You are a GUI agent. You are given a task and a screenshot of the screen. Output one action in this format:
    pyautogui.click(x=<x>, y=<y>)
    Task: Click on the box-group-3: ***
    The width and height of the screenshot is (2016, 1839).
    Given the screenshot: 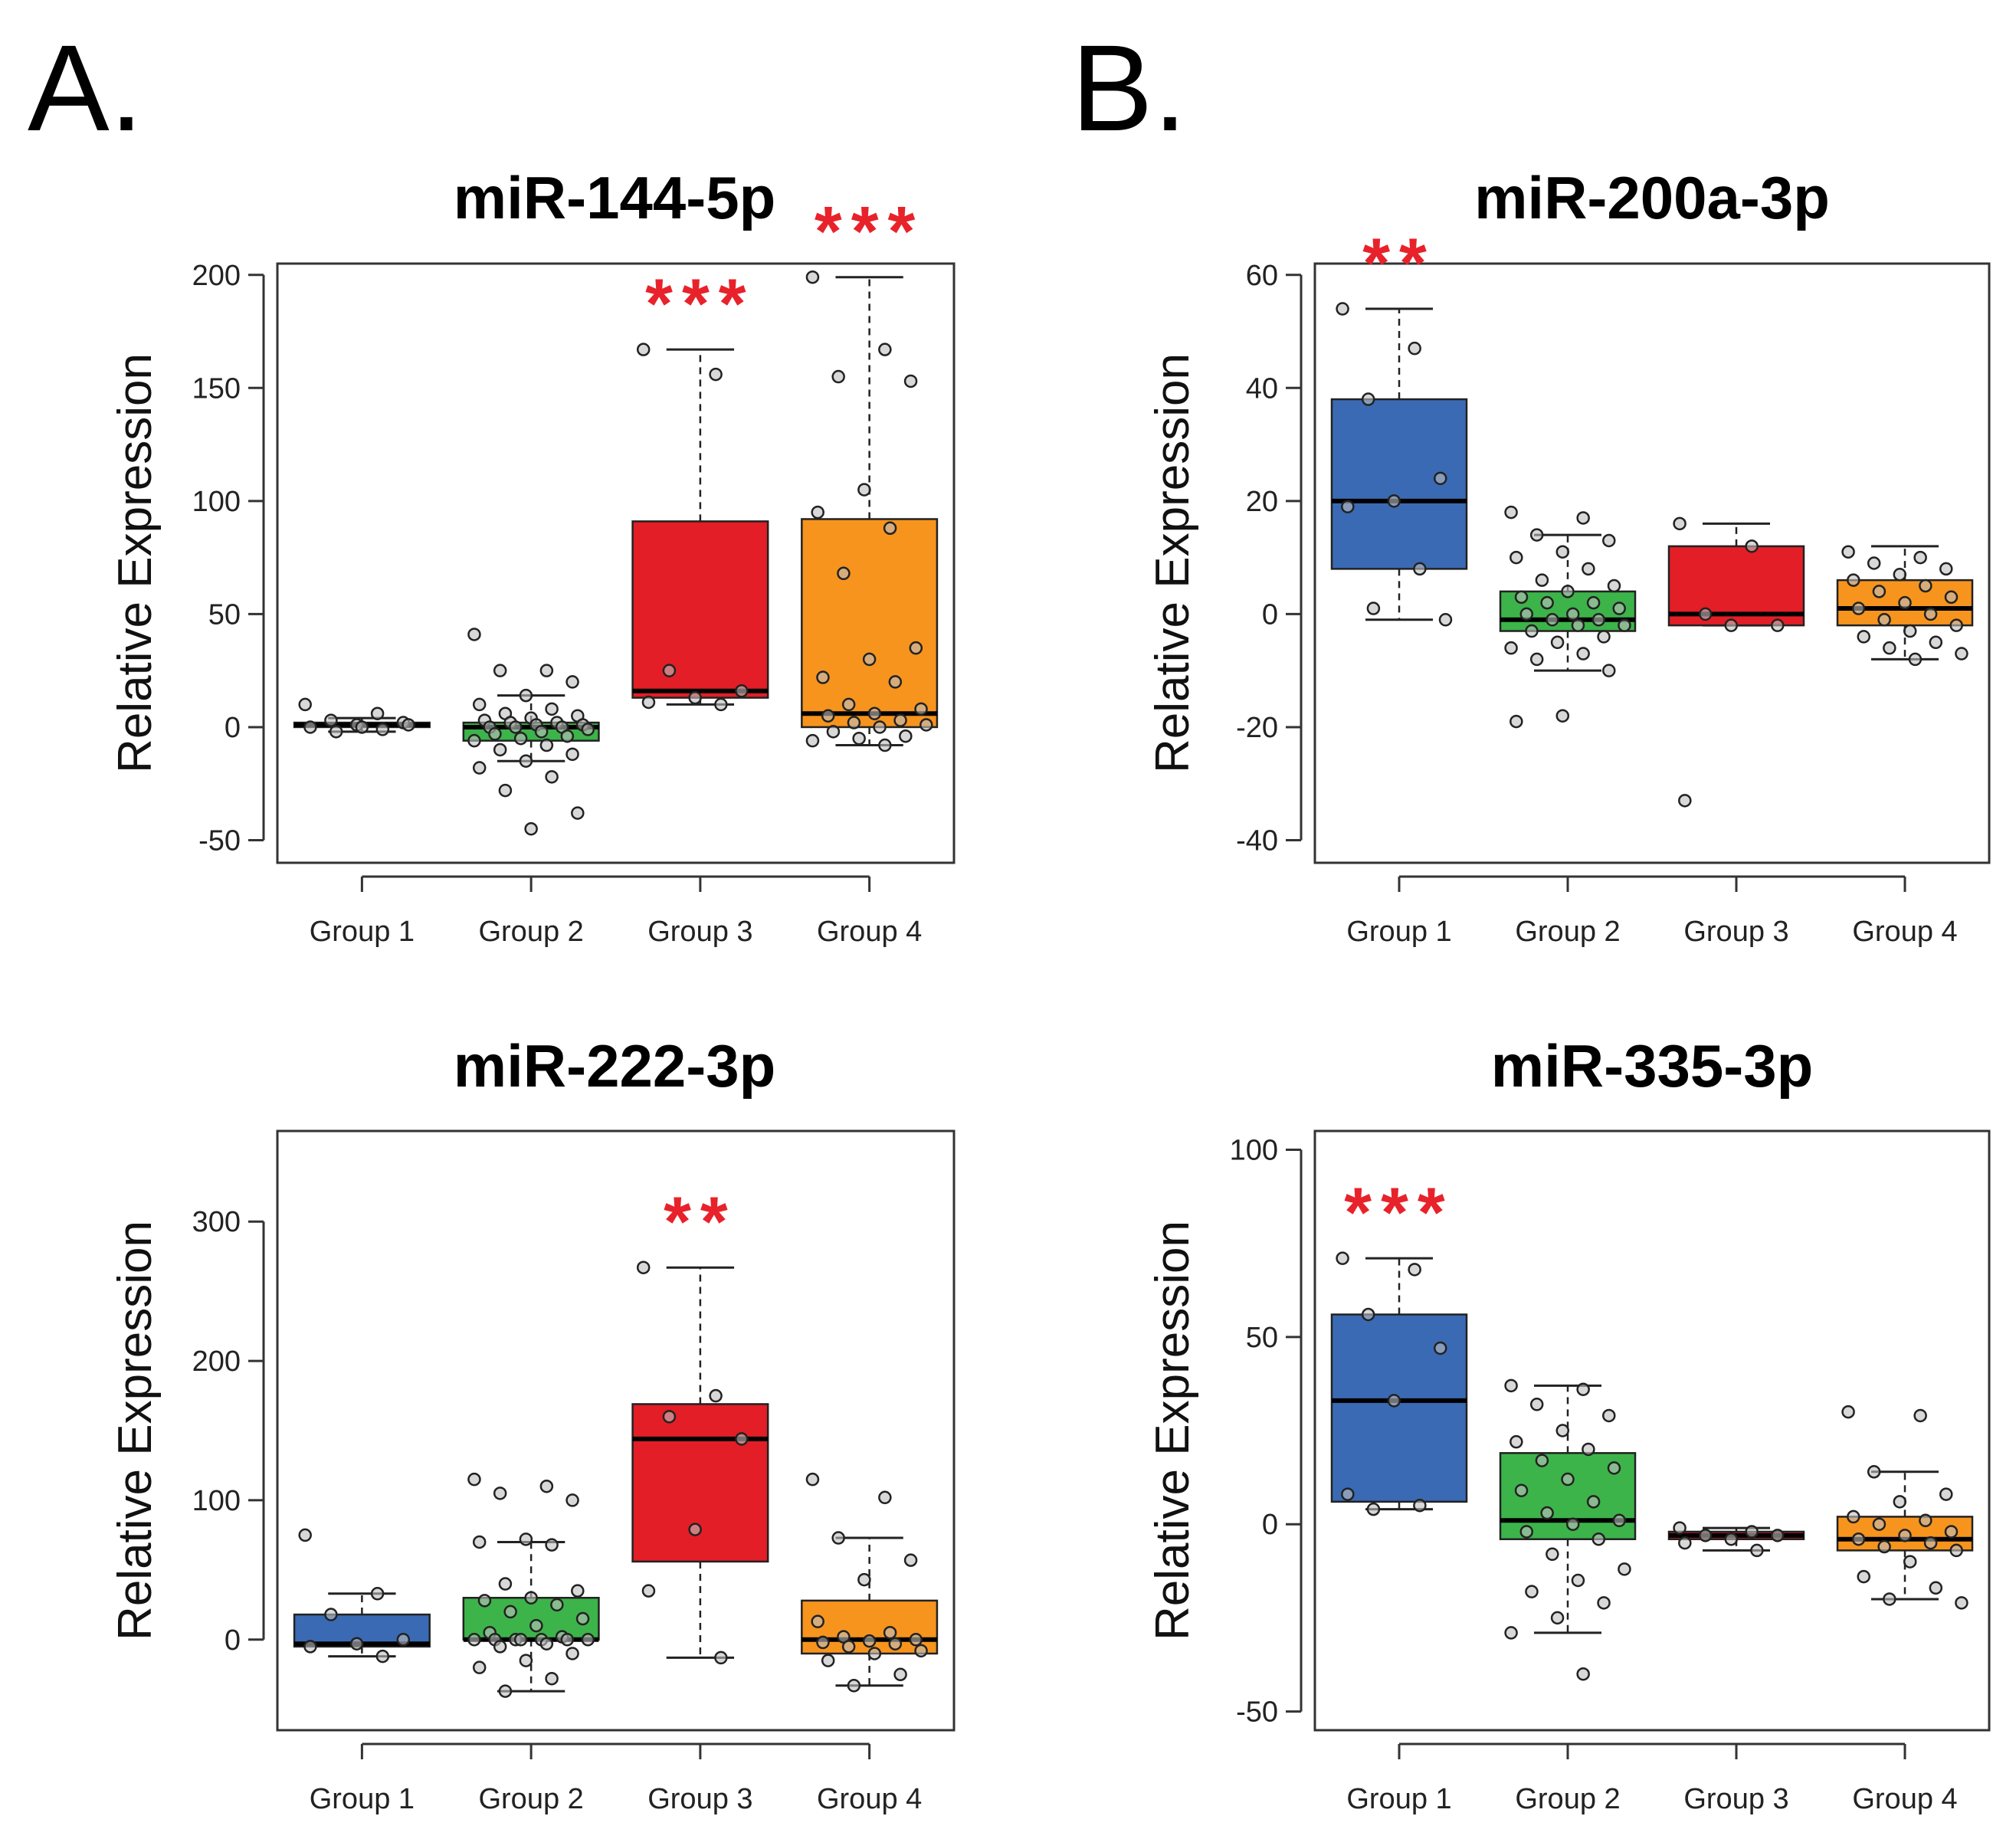 What is the action you would take?
    pyautogui.click(x=700, y=489)
    